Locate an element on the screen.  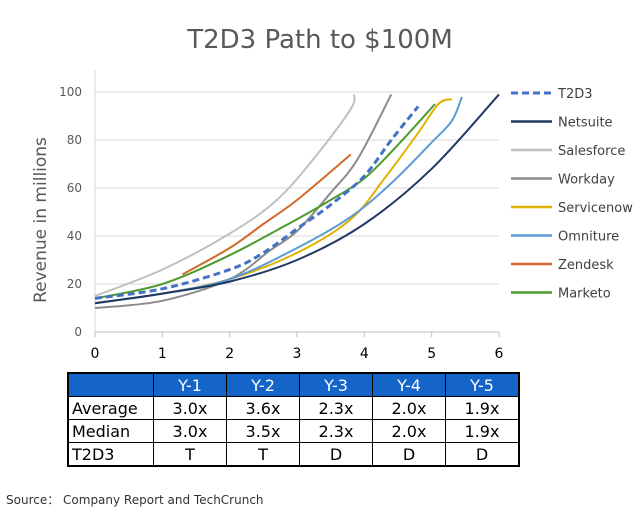
table-cell: 3.5x is located at coordinates (263, 431).